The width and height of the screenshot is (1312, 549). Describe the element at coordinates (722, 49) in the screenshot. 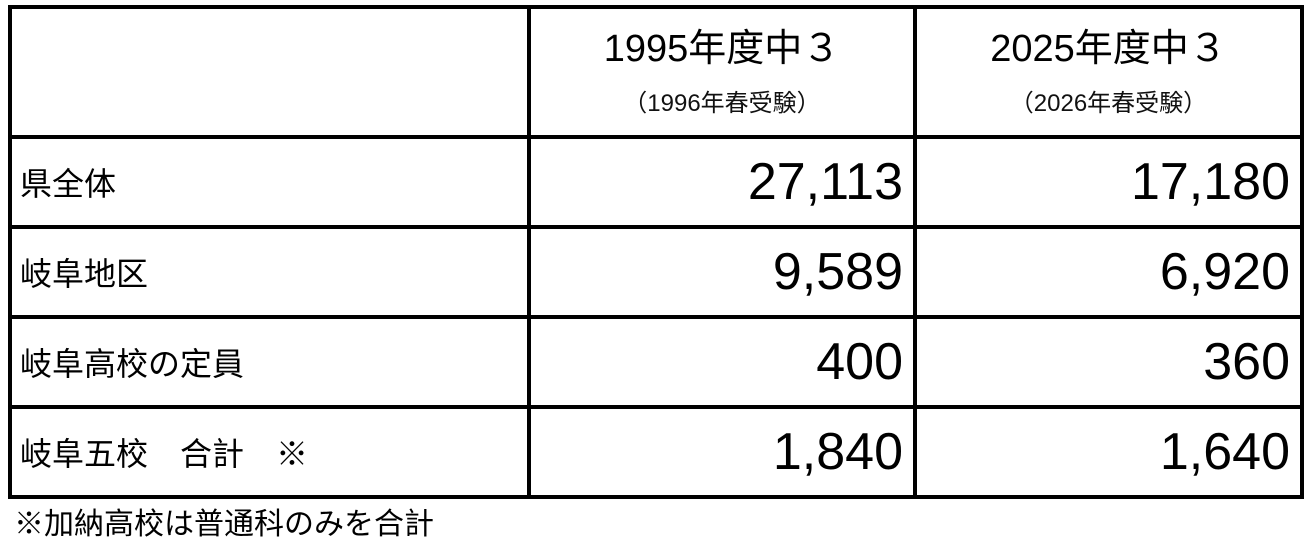

I see `header-year-1995: 1995年度中３` at that location.